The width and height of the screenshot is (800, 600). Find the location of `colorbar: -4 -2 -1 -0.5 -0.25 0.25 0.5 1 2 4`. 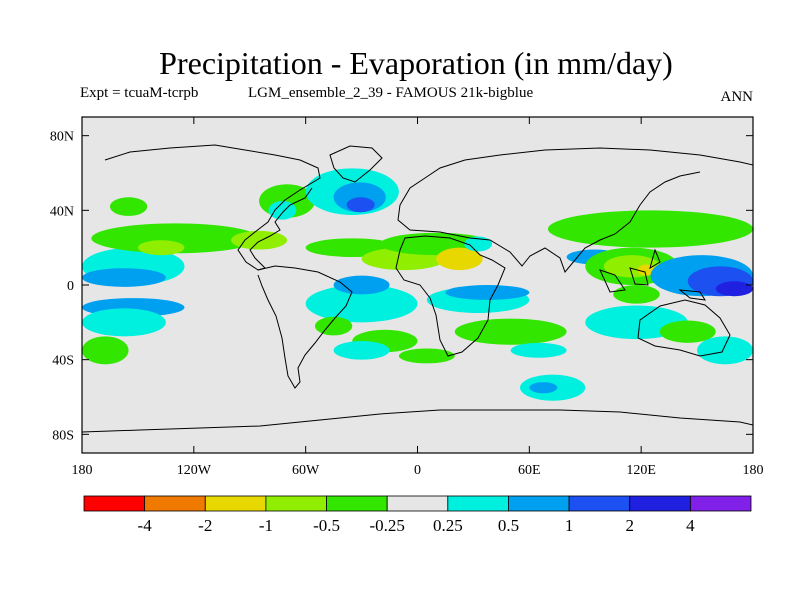

colorbar: -4 -2 -1 -0.5 -0.25 0.25 0.5 1 2 4 is located at coordinates (417, 515).